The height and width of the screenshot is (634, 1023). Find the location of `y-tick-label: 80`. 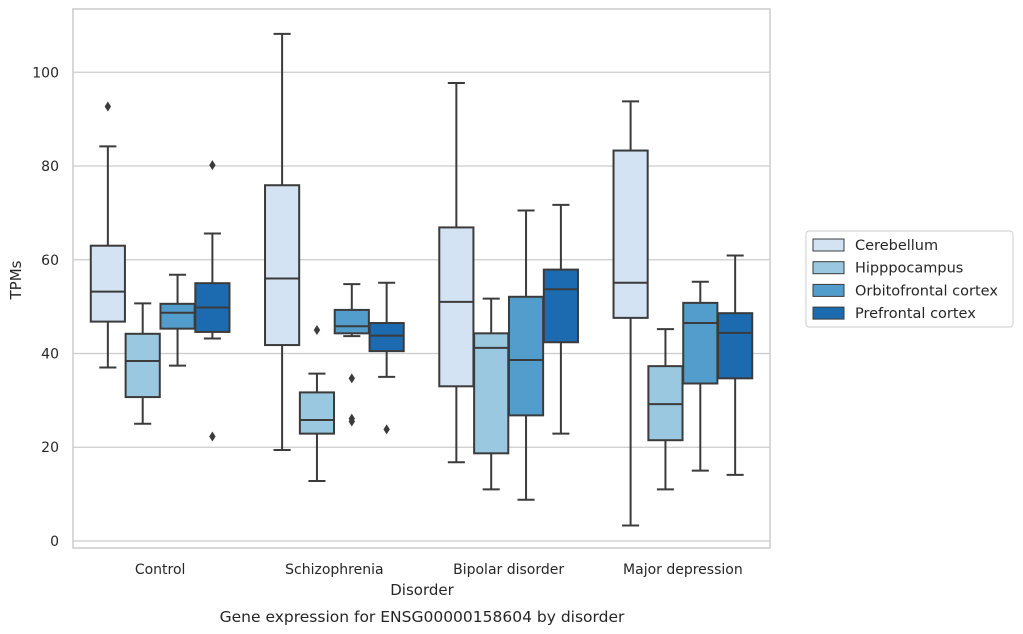

y-tick-label: 80 is located at coordinates (50, 167).